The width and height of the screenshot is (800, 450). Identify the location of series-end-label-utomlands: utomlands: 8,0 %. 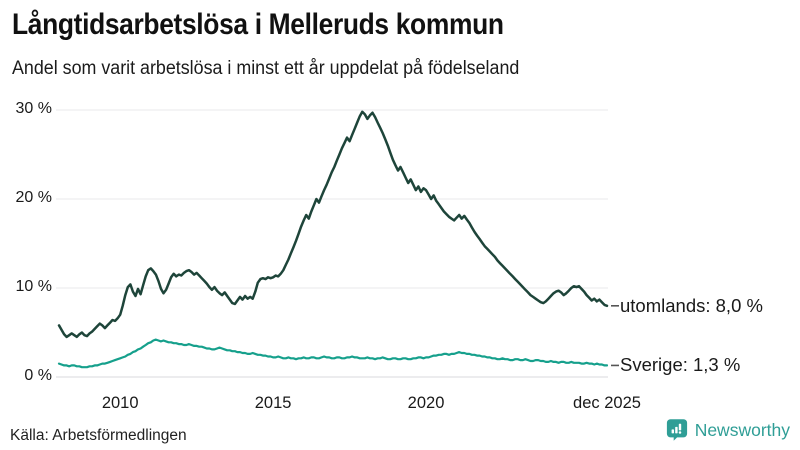
(691, 305).